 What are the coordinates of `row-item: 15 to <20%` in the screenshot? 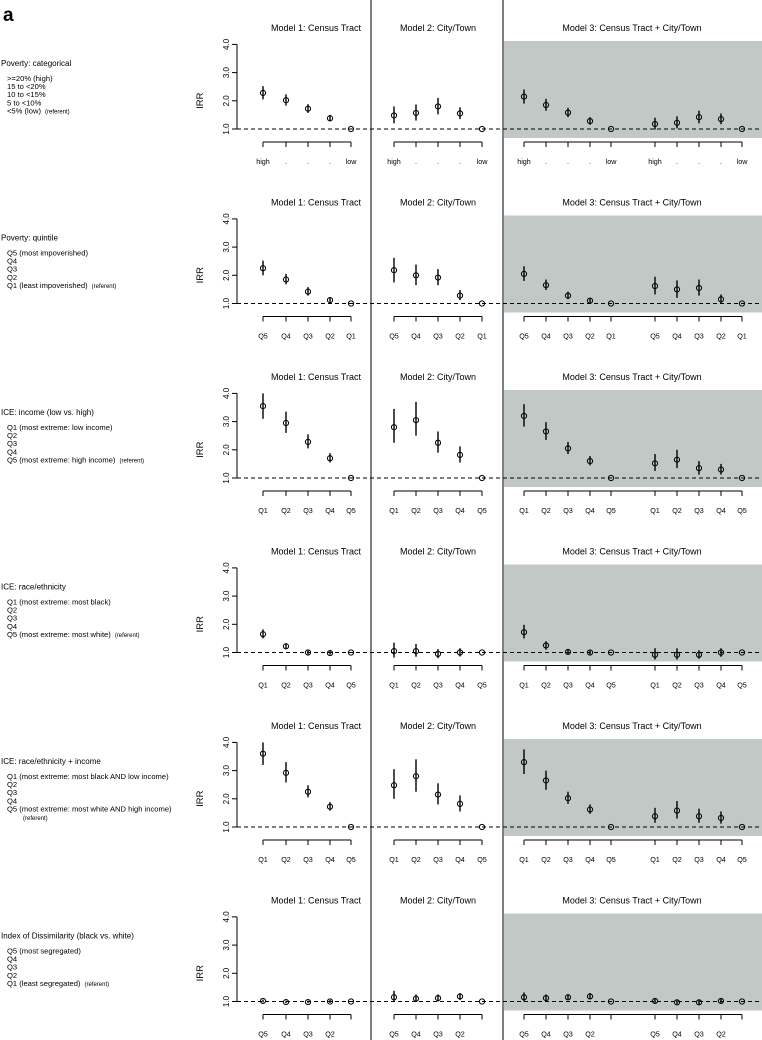 It's located at (26, 86).